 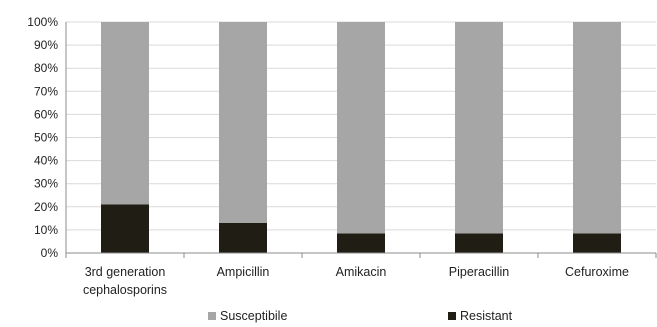 I want to click on x-category-label: Piperacillin, so click(x=479, y=272).